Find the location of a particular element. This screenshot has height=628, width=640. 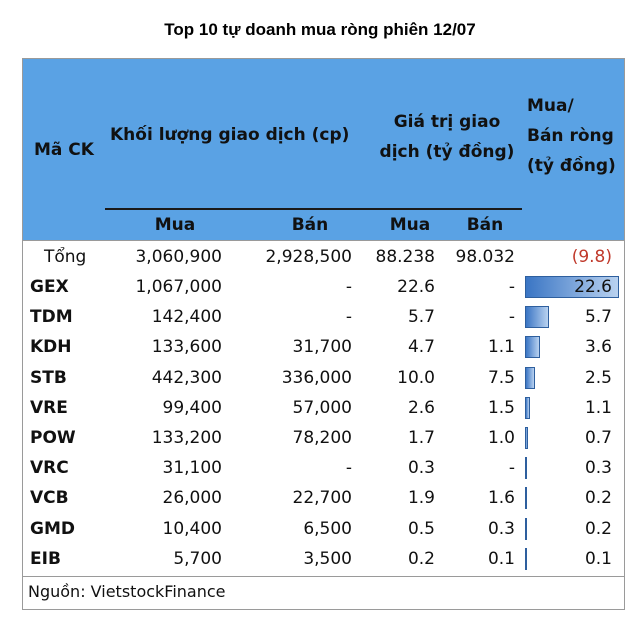

row-val-buy: 5.7 is located at coordinates (421, 317).